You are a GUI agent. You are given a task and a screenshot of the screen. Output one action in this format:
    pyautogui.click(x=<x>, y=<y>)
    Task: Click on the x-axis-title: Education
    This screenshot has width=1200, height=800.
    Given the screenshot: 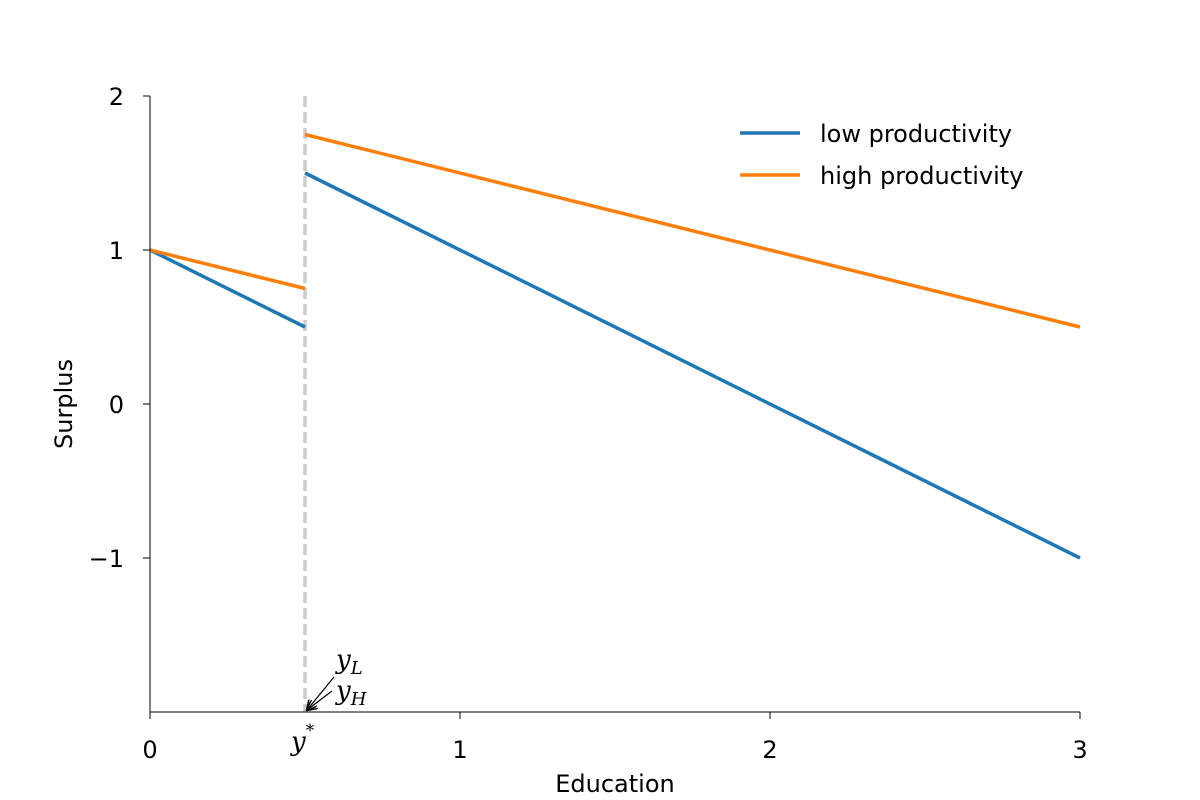 What is the action you would take?
    pyautogui.click(x=614, y=784)
    